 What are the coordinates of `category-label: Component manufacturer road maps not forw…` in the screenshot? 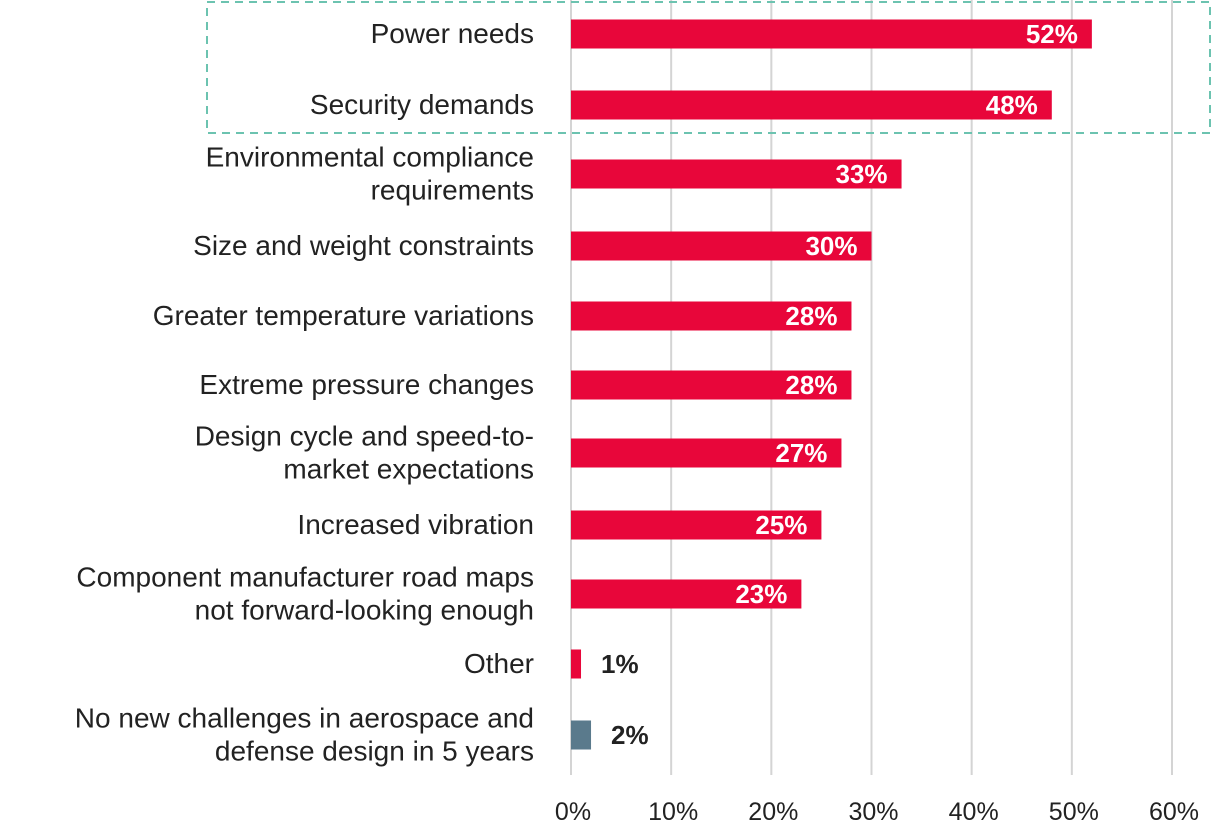 It's located at (305, 594).